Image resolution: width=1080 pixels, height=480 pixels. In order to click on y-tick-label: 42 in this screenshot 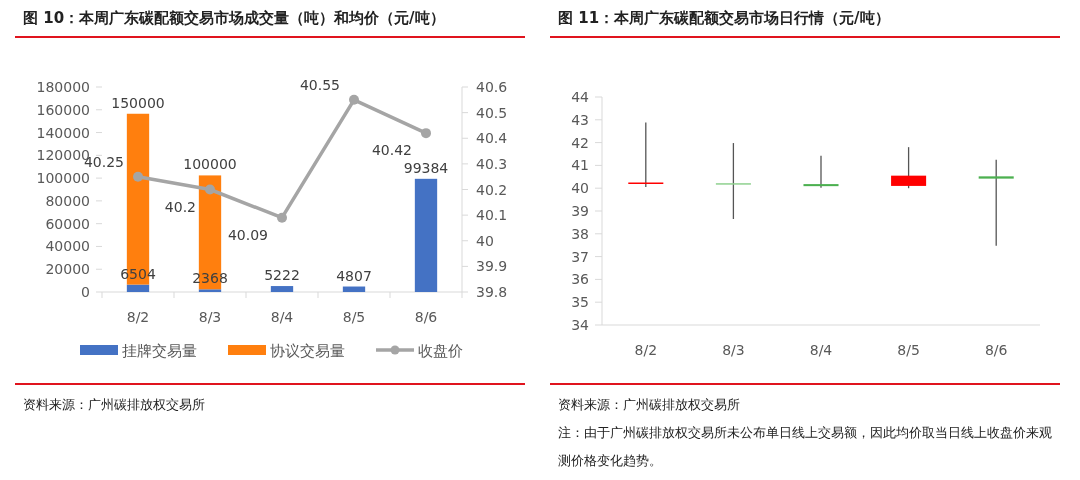, I will do `click(580, 142)`.